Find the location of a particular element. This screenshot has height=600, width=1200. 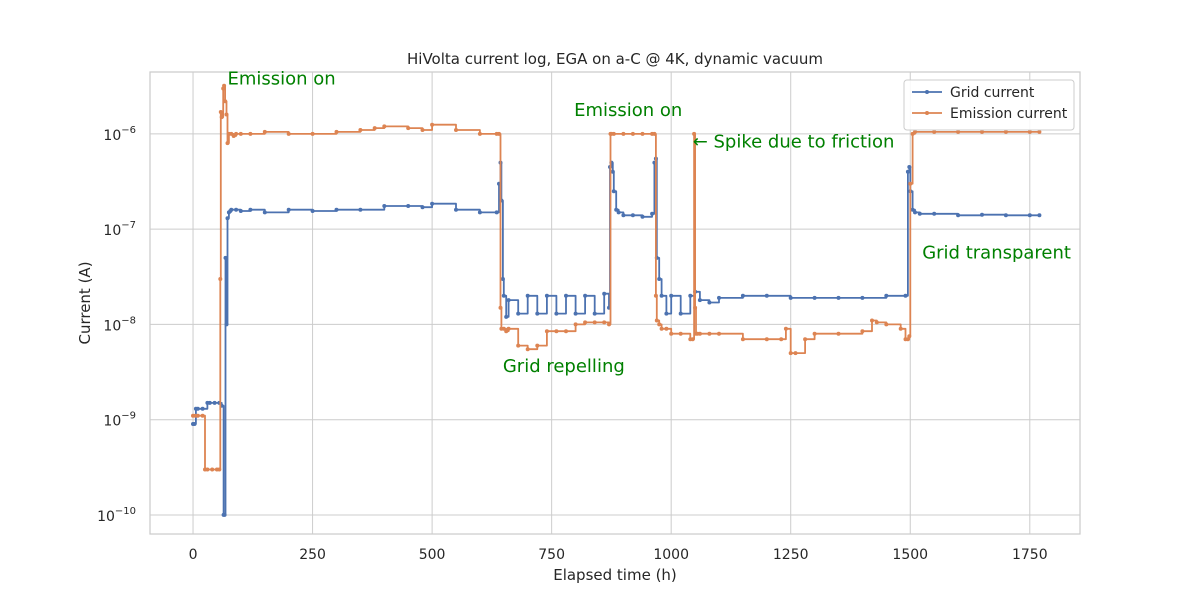

annotation: Emission on is located at coordinates (281, 78).